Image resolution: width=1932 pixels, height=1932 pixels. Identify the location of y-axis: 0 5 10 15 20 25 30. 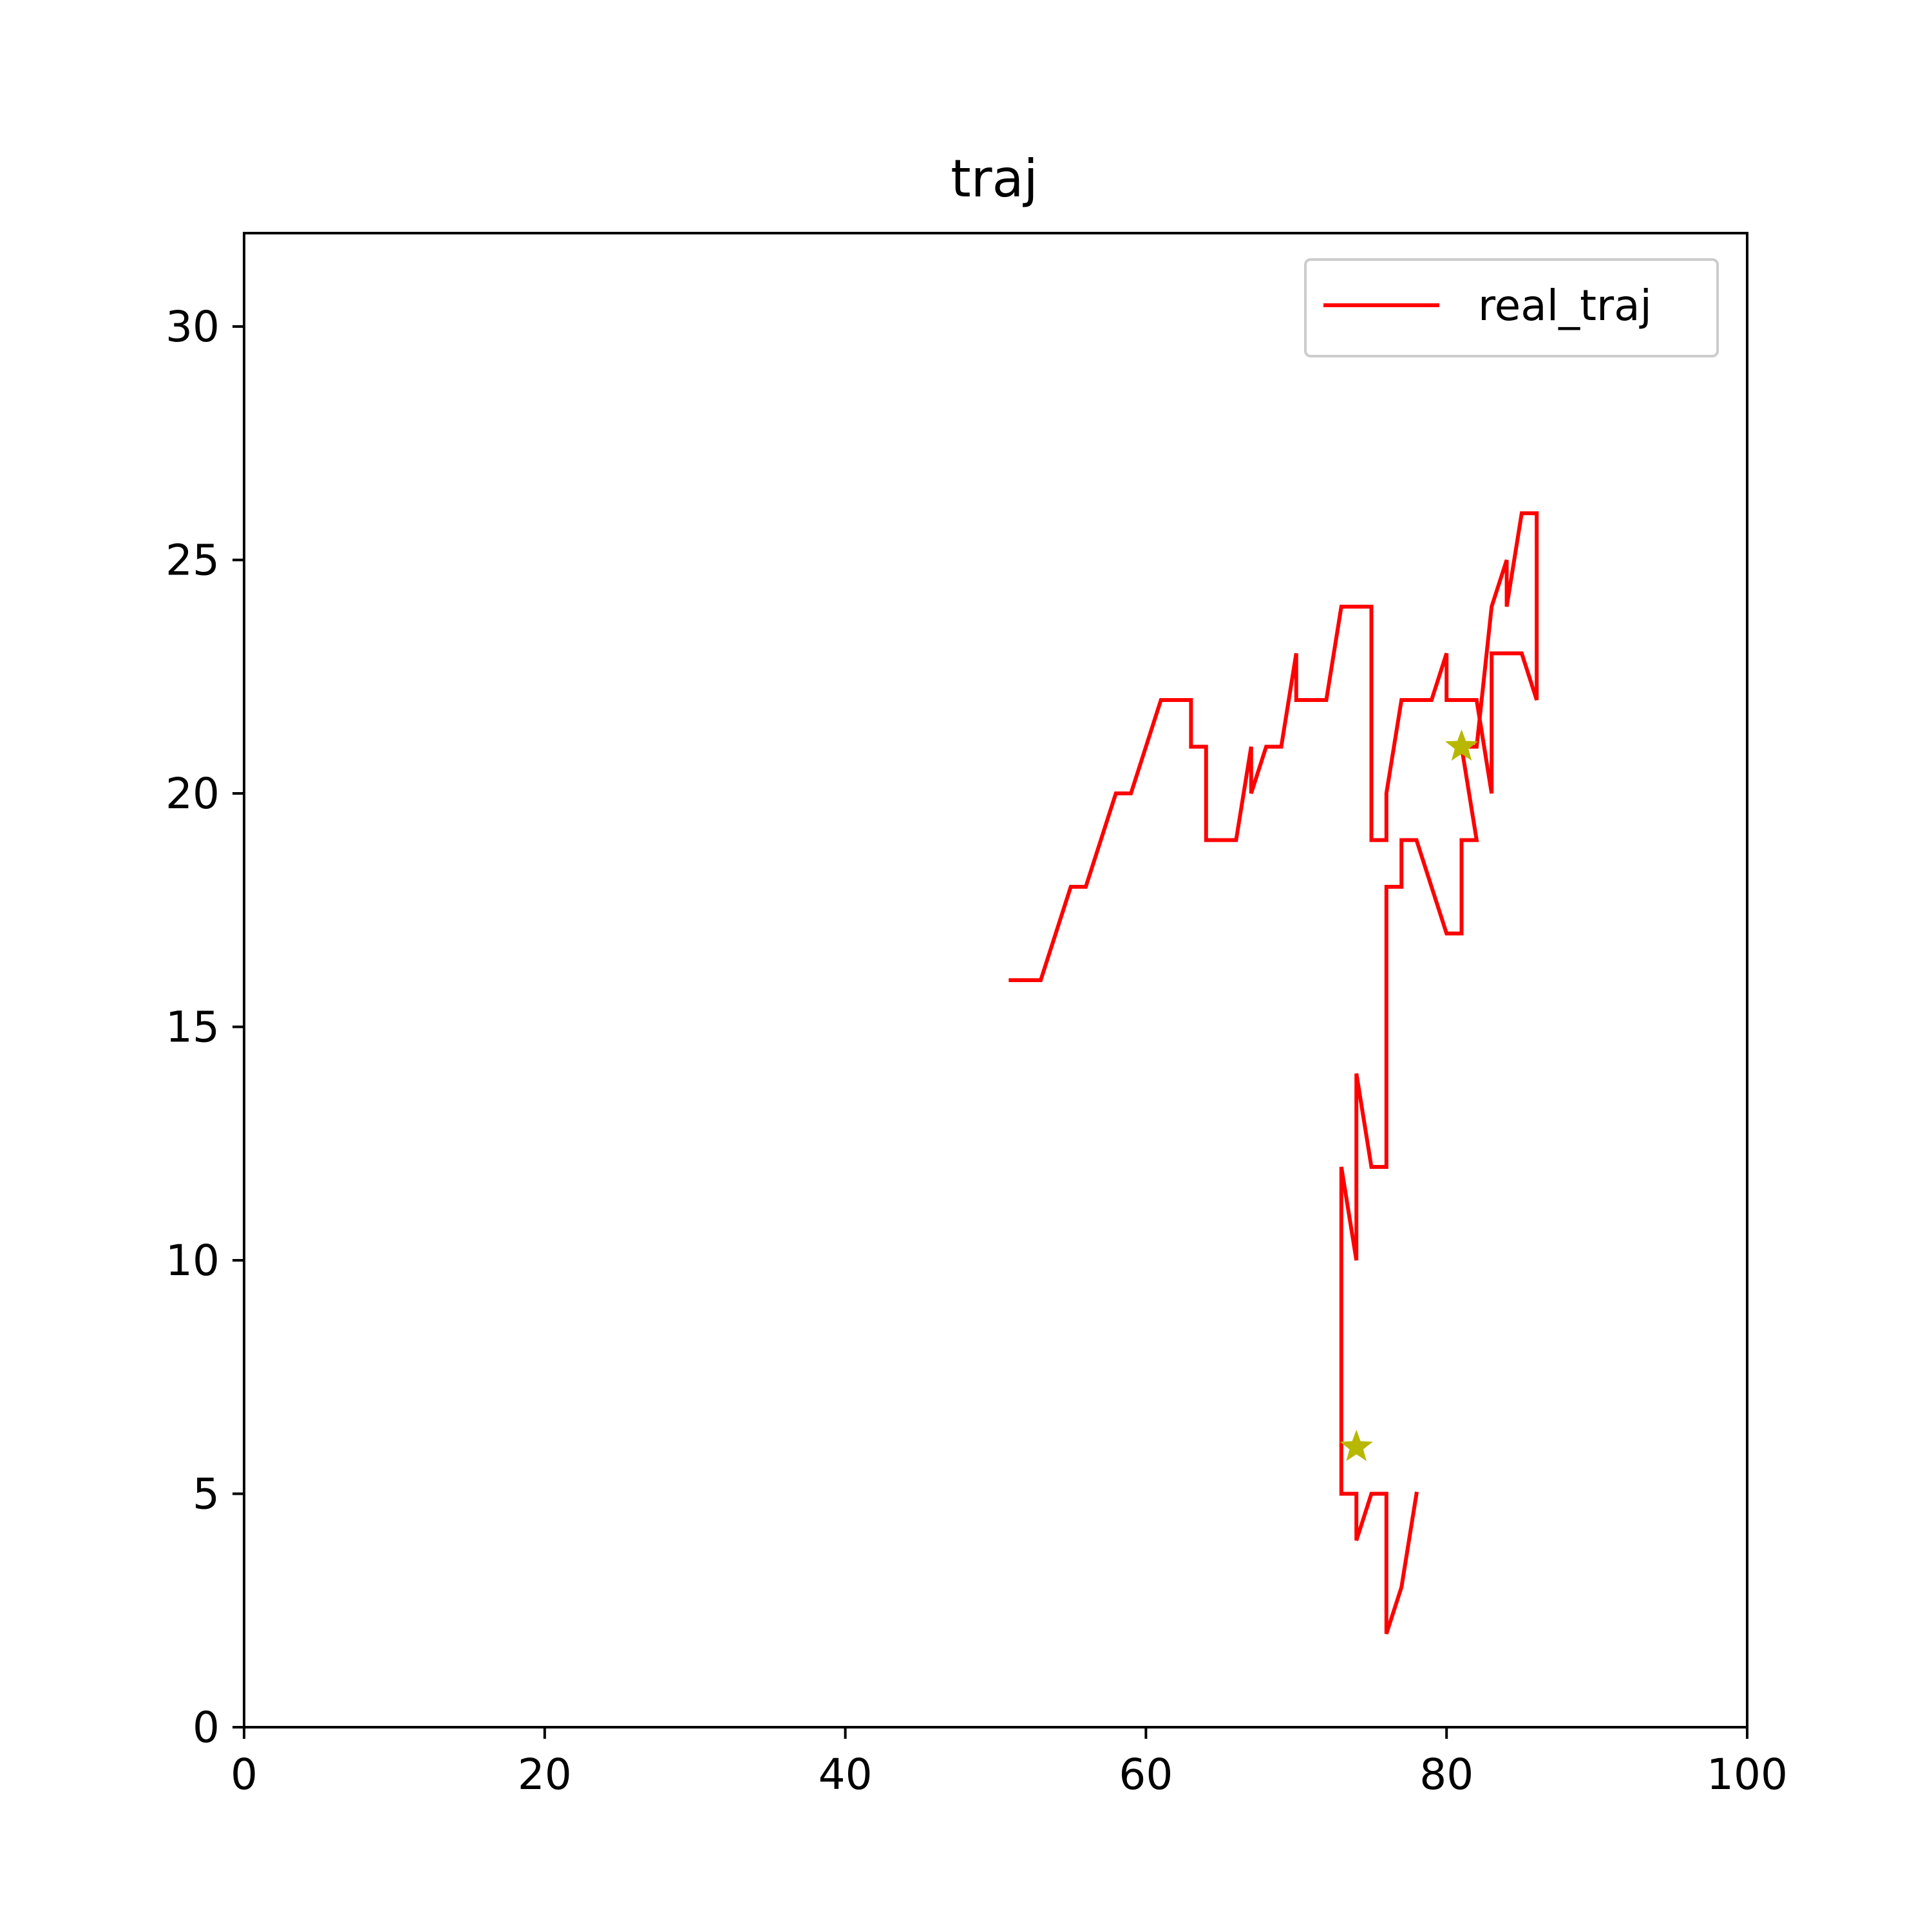
(205, 1027).